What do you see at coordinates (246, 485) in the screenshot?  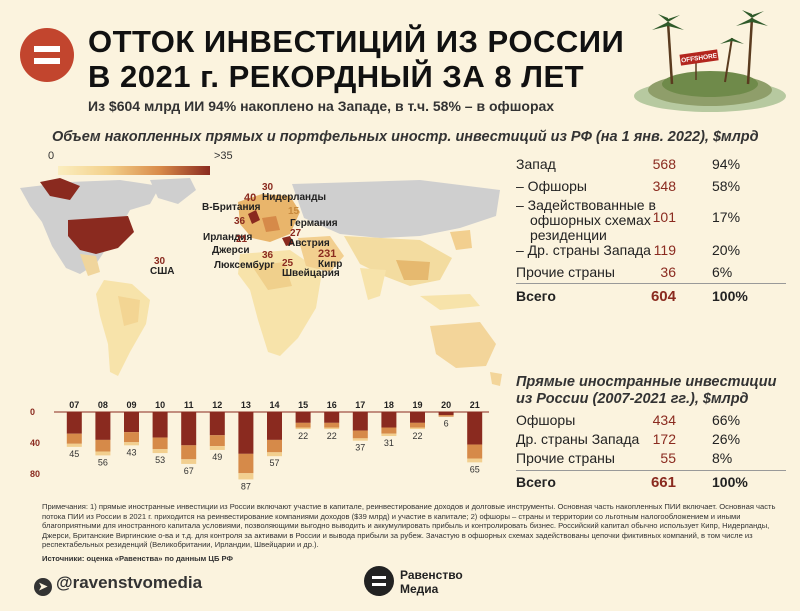 I see `bar-value-label: 87` at bounding box center [246, 485].